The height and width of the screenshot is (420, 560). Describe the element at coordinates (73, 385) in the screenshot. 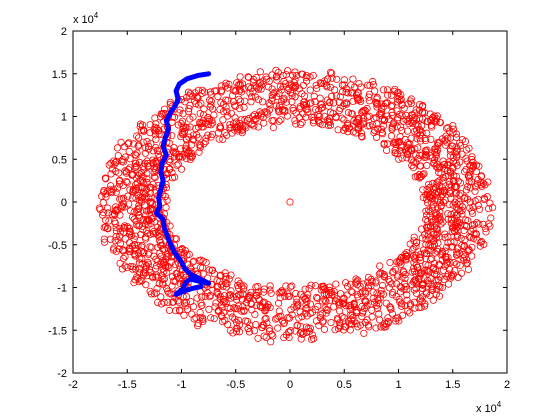

I see `x-tick-label: -2` at that location.